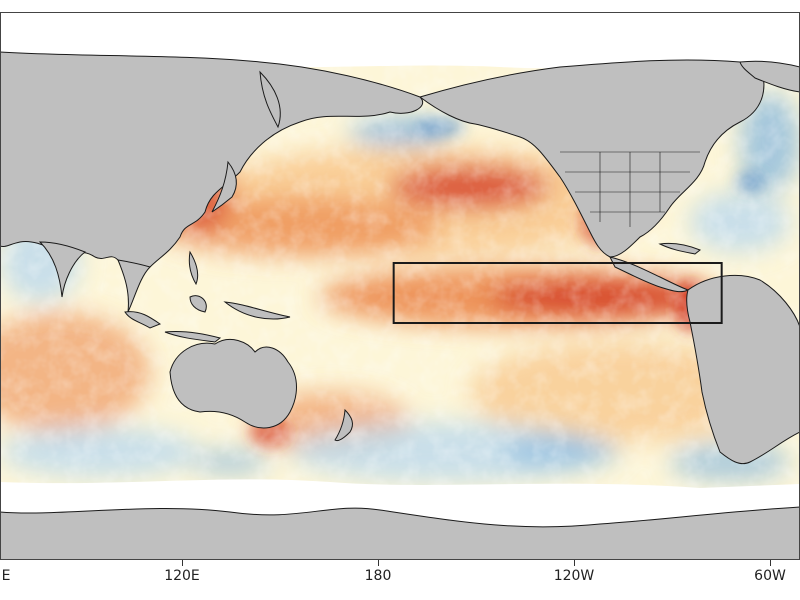 This screenshot has height=600, width=800. What do you see at coordinates (343, 424) in the screenshot?
I see `new-zealand-land` at bounding box center [343, 424].